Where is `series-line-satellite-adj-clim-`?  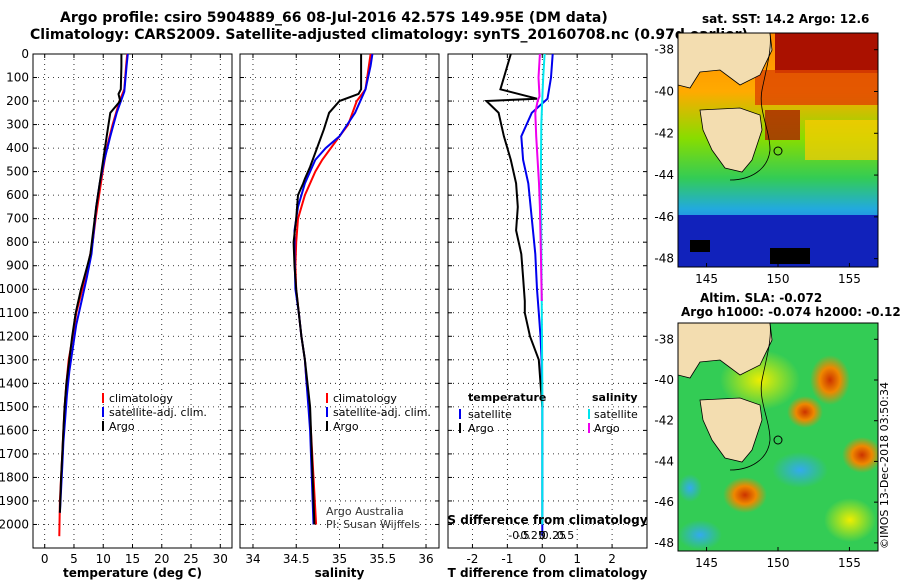
series-line-satellite-adj-clim- is located at coordinates (93, 283).